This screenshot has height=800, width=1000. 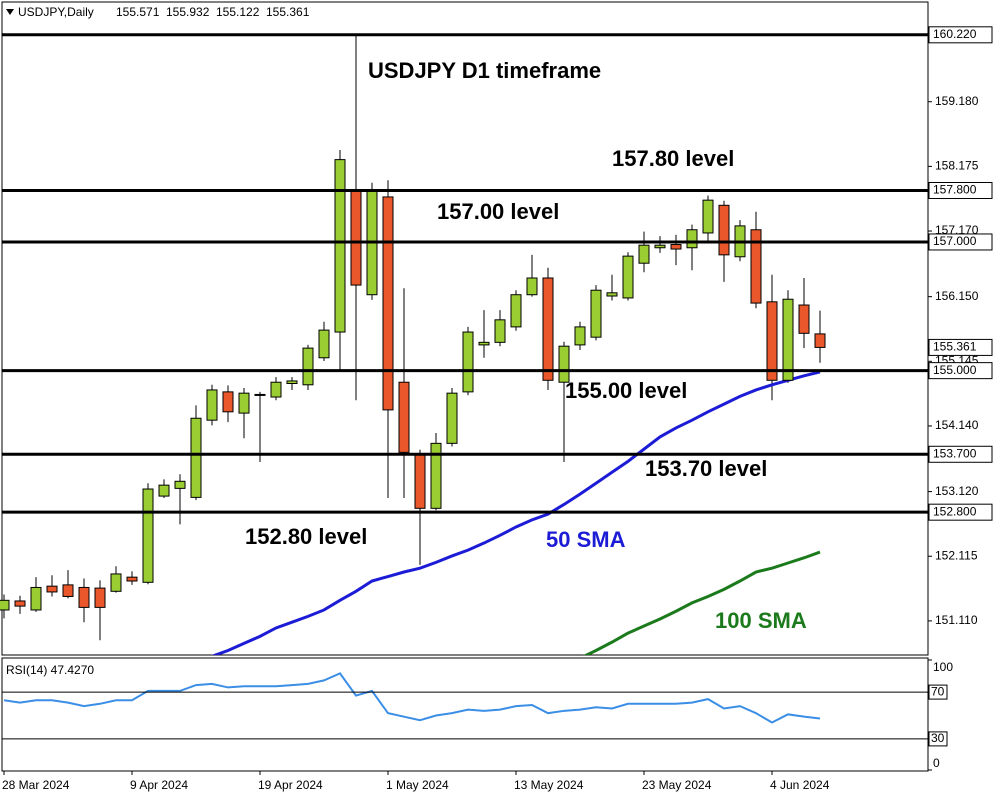 What do you see at coordinates (957, 491) in the screenshot?
I see `y-tick-label: 153.120` at bounding box center [957, 491].